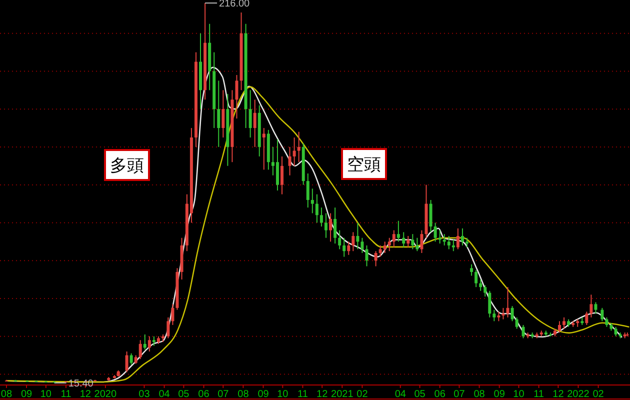 The height and width of the screenshot is (400, 630). What do you see at coordinates (144, 394) in the screenshot?
I see `x-tick-label: 03` at bounding box center [144, 394].